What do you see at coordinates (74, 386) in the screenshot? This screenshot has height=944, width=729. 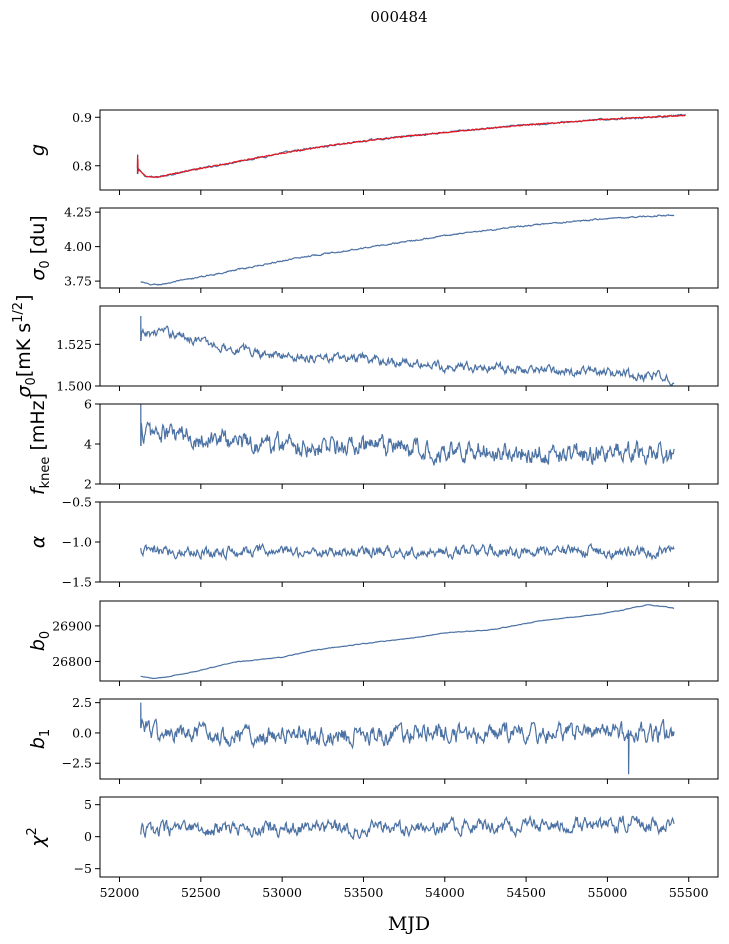 I see `y-tick-label: 1.500` at bounding box center [74, 386].